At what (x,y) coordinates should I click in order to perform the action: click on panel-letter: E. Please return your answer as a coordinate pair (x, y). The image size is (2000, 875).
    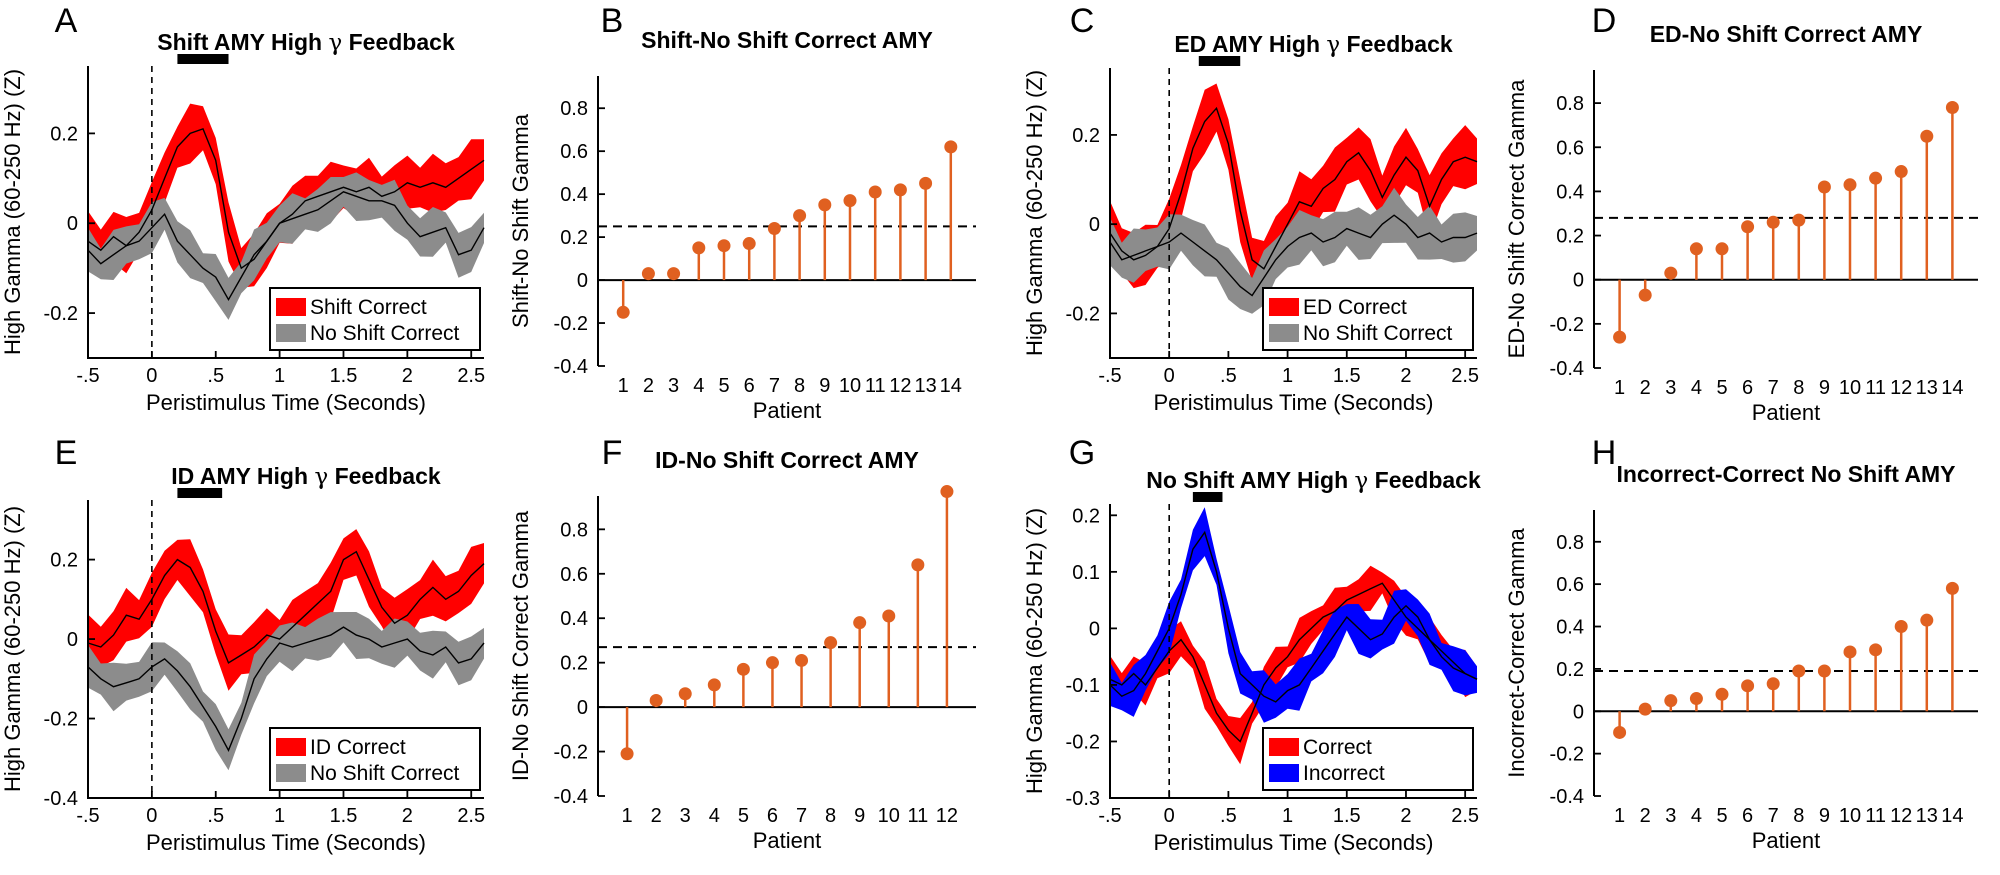
    Looking at the image, I should click on (66, 453).